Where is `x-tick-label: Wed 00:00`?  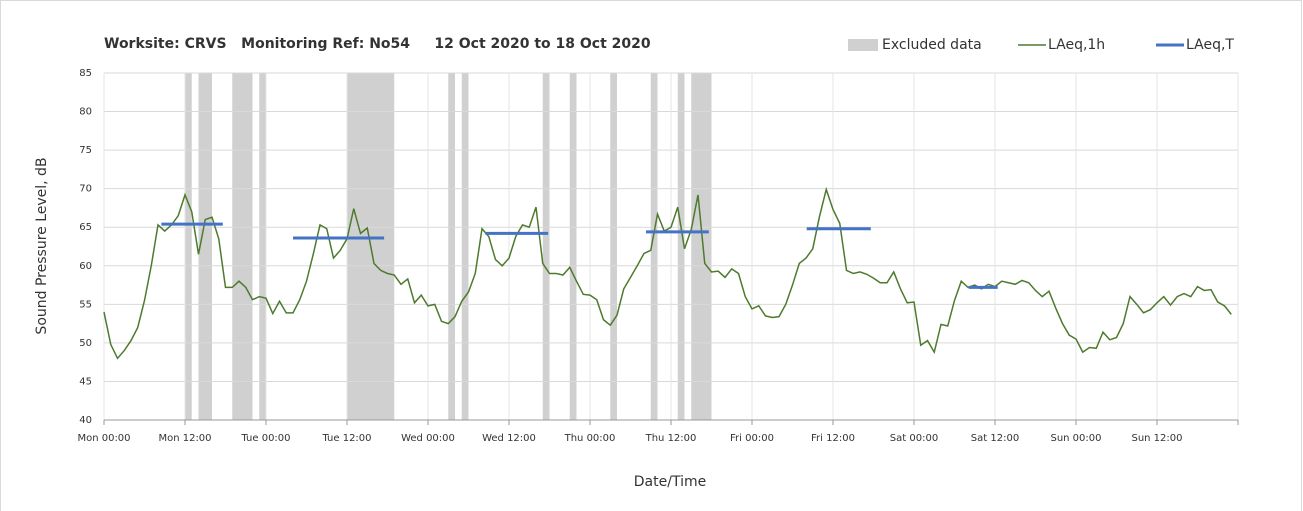 x-tick-label: Wed 00:00 is located at coordinates (428, 438).